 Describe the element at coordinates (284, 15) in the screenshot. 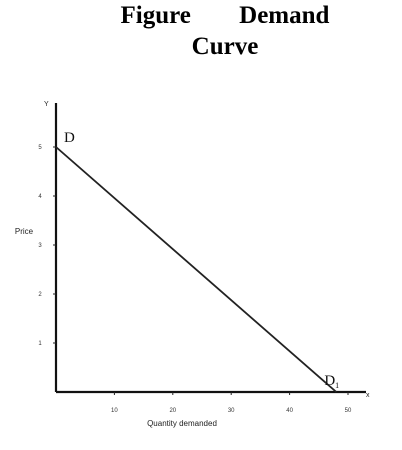

I see `title-word-demand: Demand` at that location.